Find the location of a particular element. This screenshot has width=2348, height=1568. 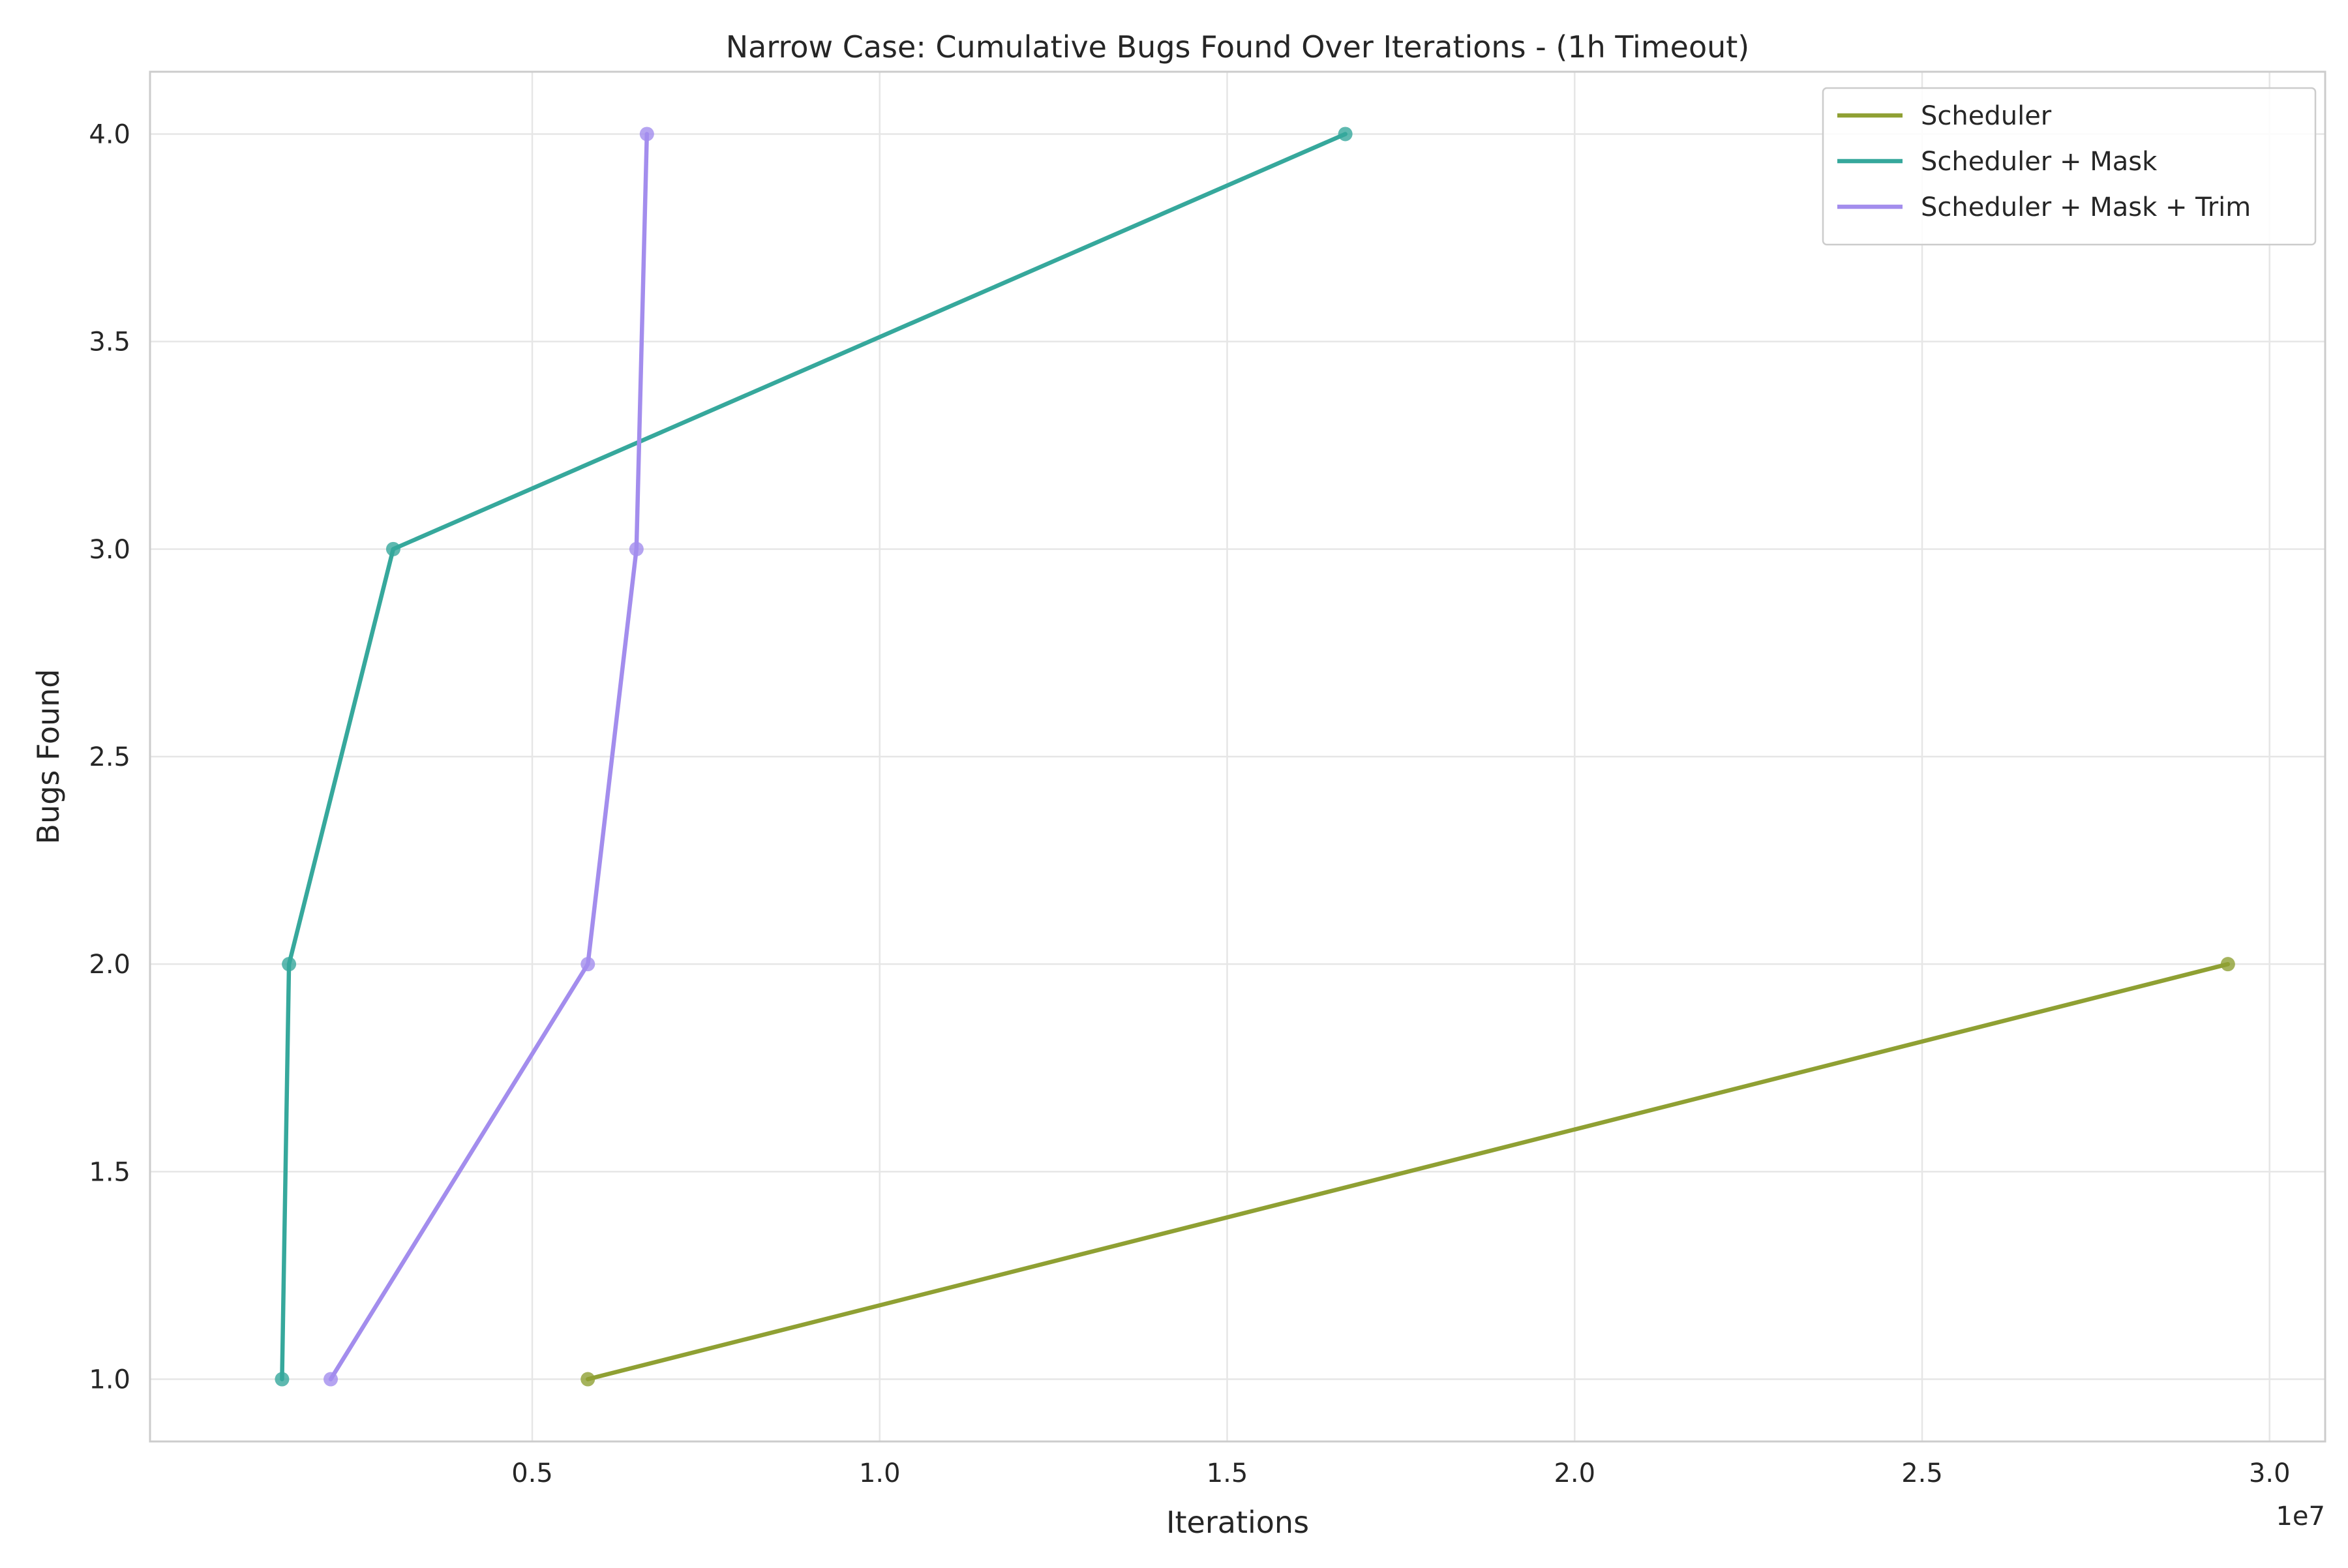

legend-label: Scheduler is located at coordinates (1987, 116).